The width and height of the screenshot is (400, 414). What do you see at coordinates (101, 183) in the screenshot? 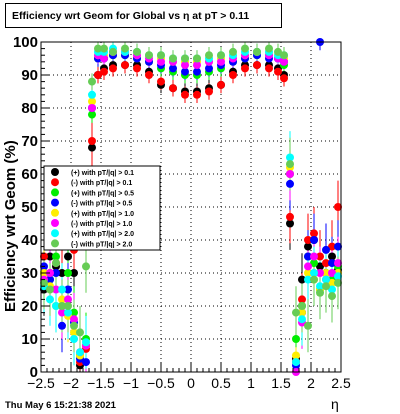
I see `legend-entry-label: (-) with pT/|q| > 0.1` at bounding box center [101, 183].